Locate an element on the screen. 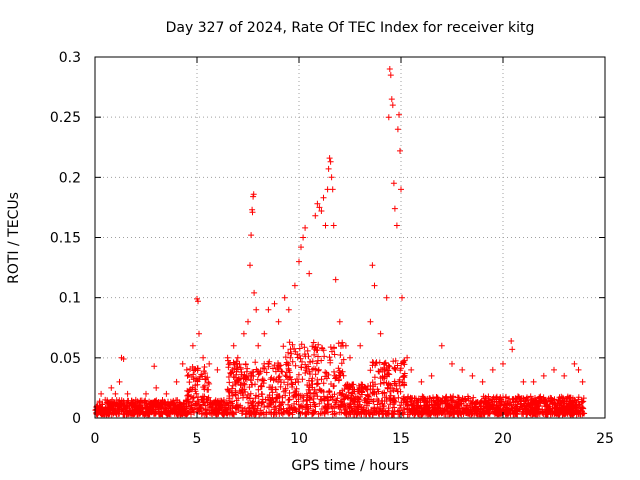 The height and width of the screenshot is (480, 640). x-tick-label: 0 is located at coordinates (95, 439).